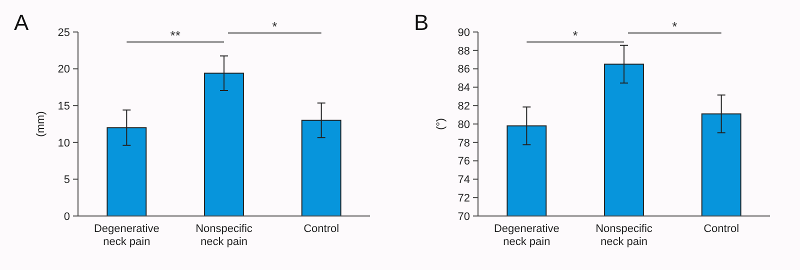 The width and height of the screenshot is (800, 270). Describe the element at coordinates (464, 51) in the screenshot. I see `y-tick-label: 88` at that location.